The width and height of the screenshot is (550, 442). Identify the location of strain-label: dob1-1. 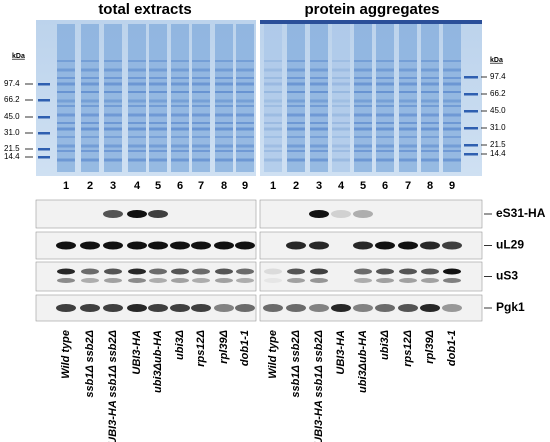
(452, 348).